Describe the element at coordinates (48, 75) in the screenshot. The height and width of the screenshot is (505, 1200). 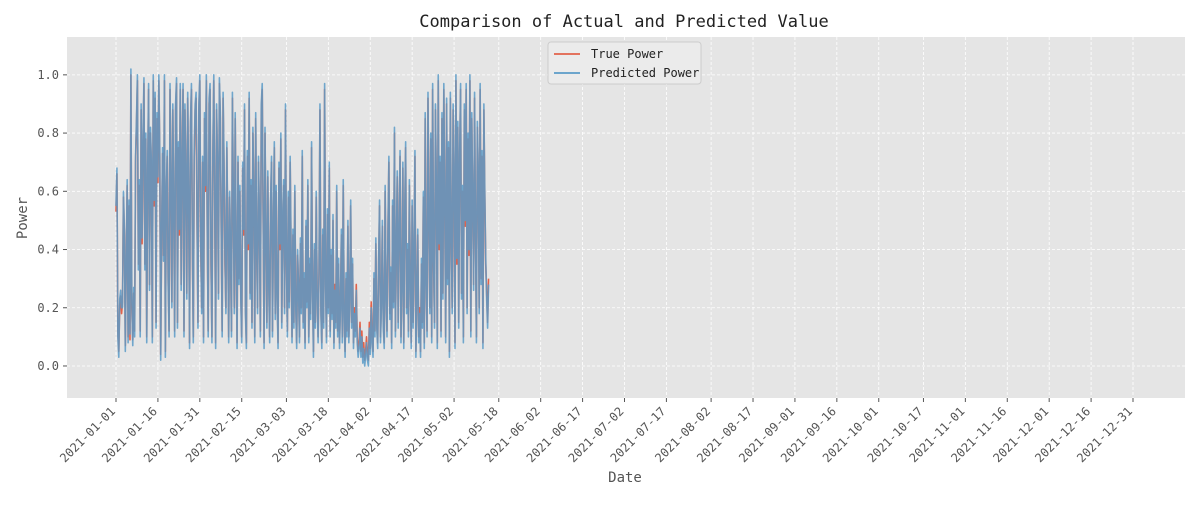
I see `y-tick-label: 1.0` at that location.